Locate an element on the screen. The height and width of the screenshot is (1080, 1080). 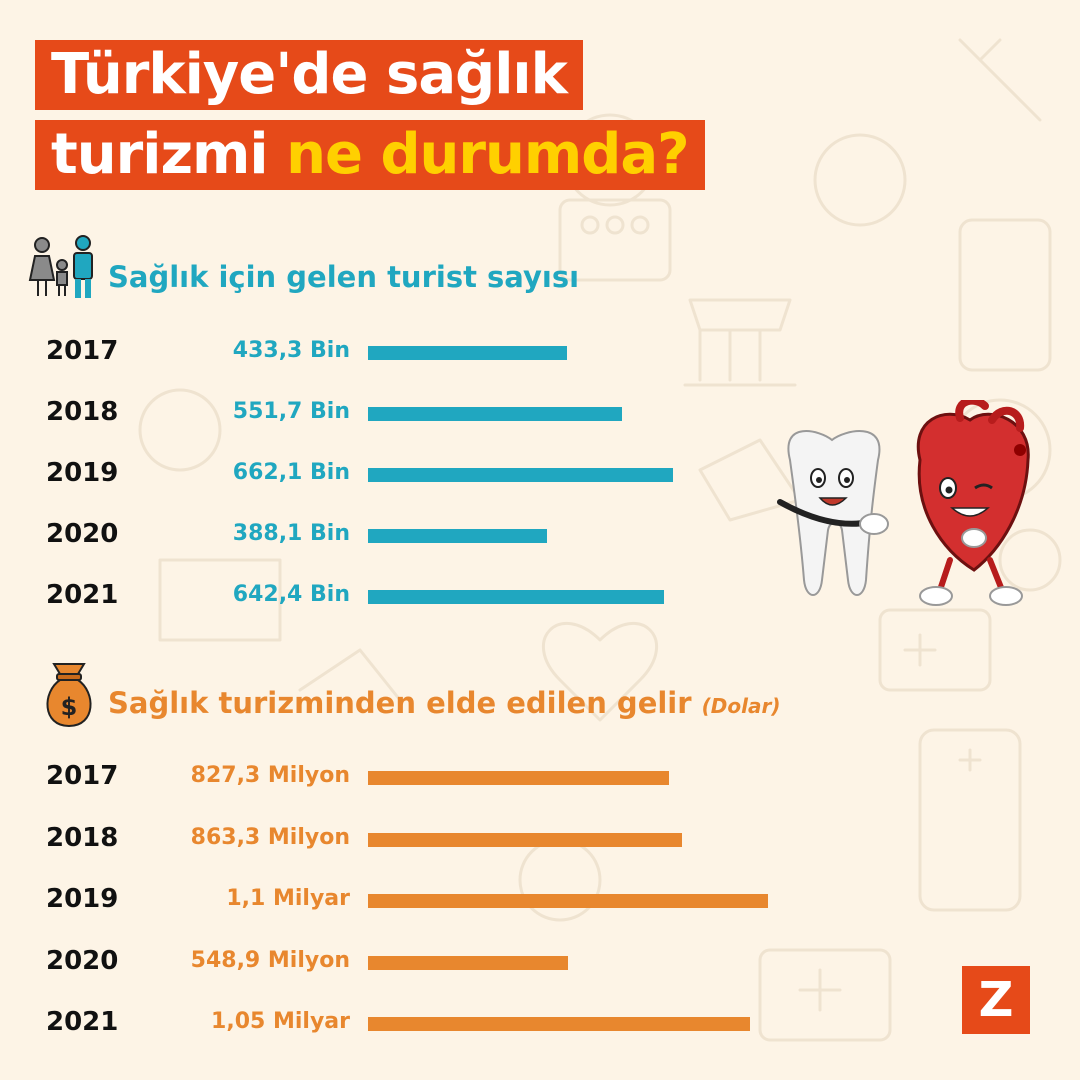
value-label: 433,3 Bin is located at coordinates (291, 350).